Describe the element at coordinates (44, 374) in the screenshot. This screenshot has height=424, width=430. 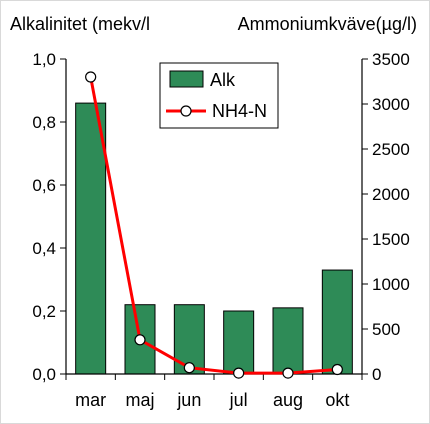
I see `y-left-tick-label: 0,0` at that location.